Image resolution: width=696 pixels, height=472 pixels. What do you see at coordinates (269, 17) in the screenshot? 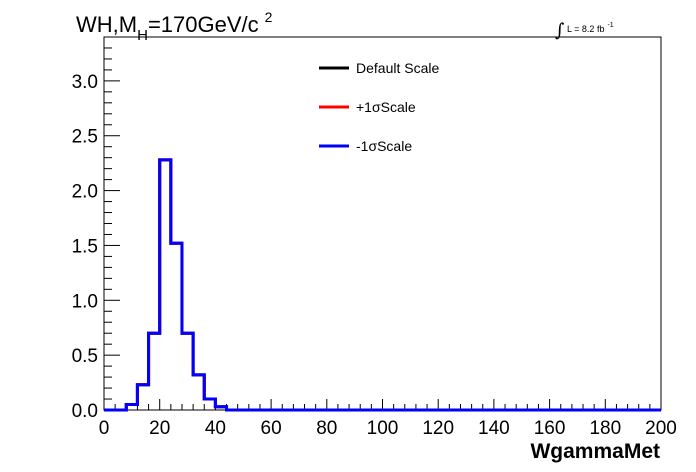
I see `title-superscript: 2` at bounding box center [269, 17].